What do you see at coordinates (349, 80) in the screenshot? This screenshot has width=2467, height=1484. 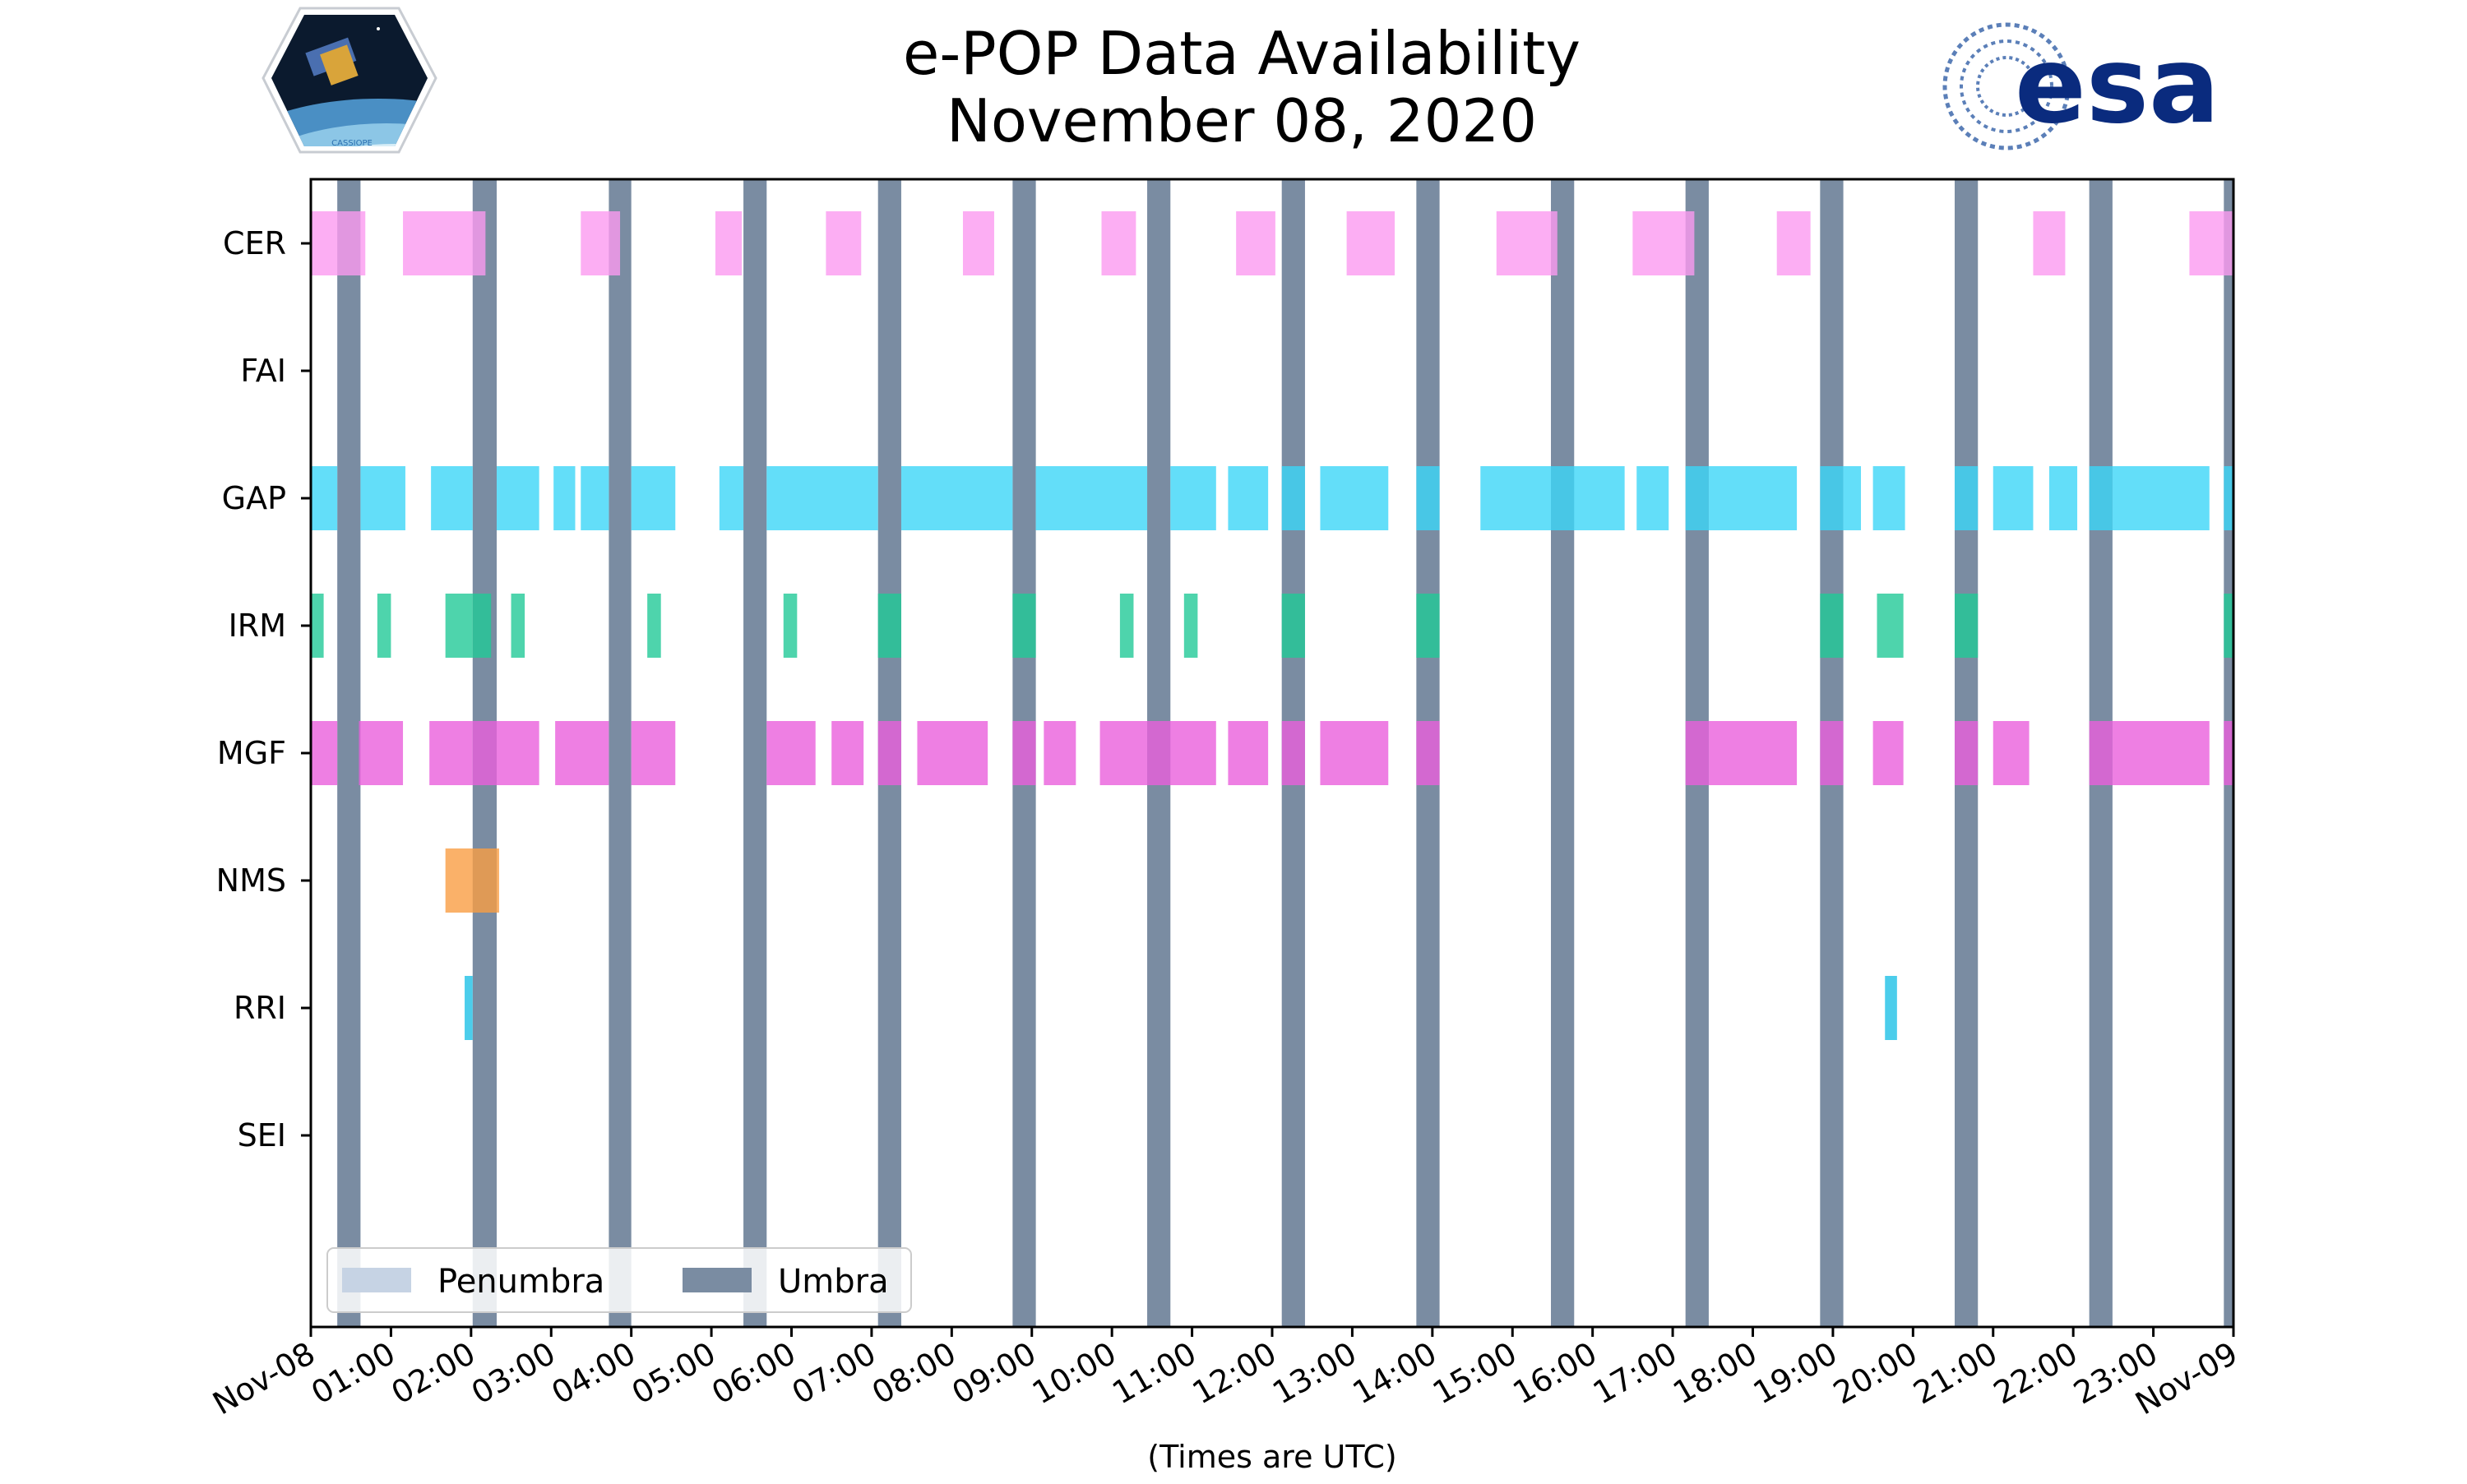 I see `cassiope-logo: CASSIOPE` at bounding box center [349, 80].